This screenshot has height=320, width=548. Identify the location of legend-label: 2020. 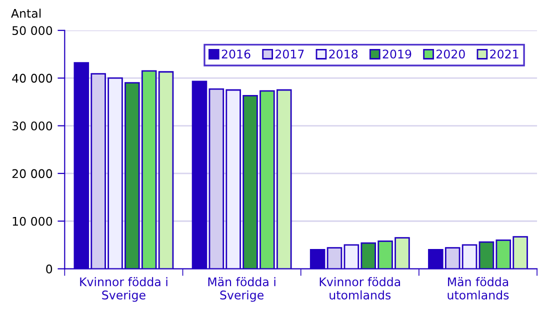
(450, 54).